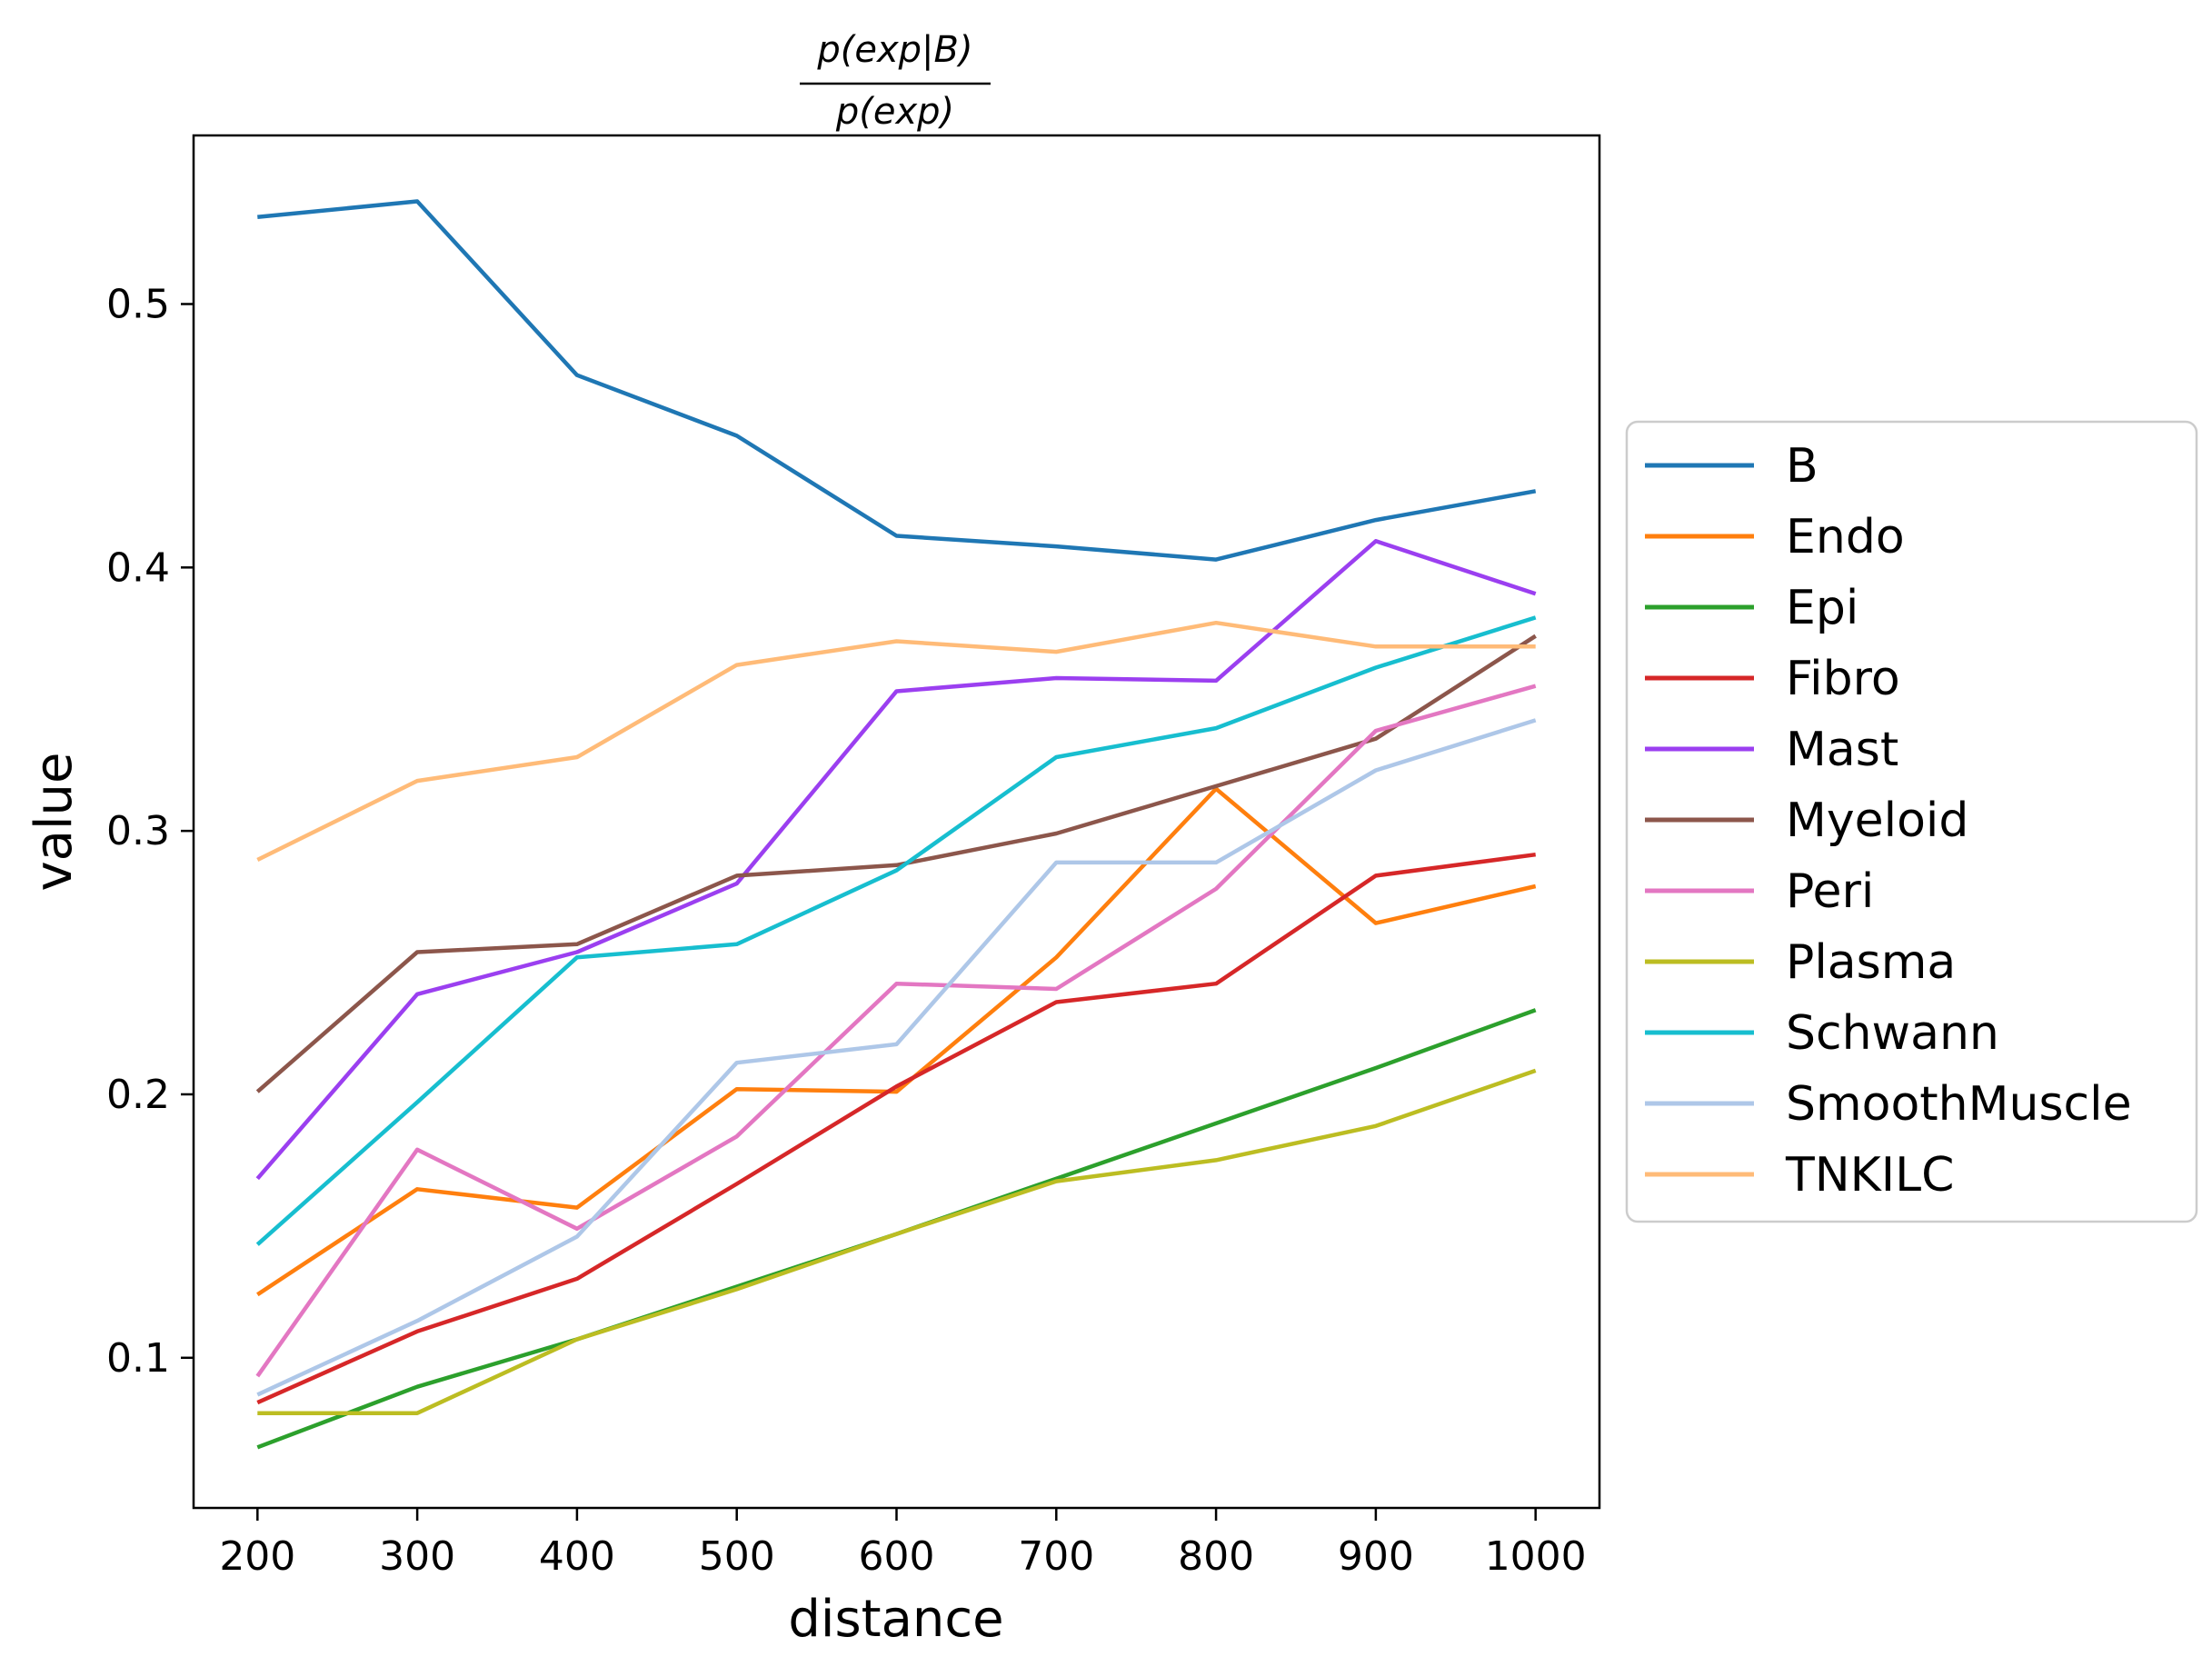 The image size is (2212, 1667). What do you see at coordinates (1959, 1104) in the screenshot?
I see `legend-label-smoothmuscle: SmoothMuscle` at bounding box center [1959, 1104].